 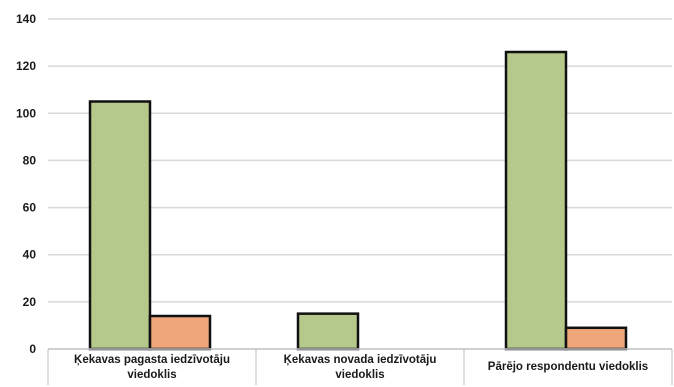 What do you see at coordinates (596, 338) in the screenshot?
I see `bar-series2-cat3` at bounding box center [596, 338].